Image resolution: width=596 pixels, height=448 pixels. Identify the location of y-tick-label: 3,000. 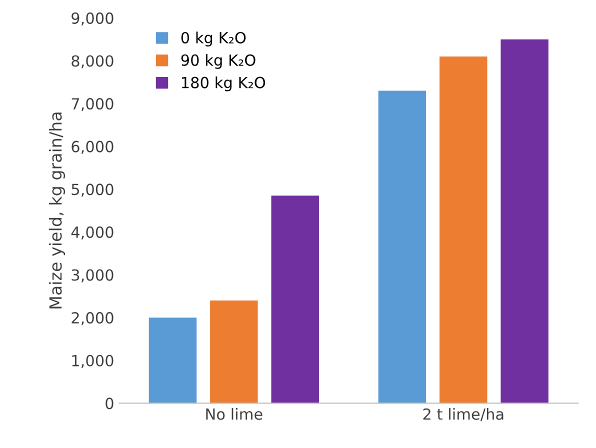
(93, 275).